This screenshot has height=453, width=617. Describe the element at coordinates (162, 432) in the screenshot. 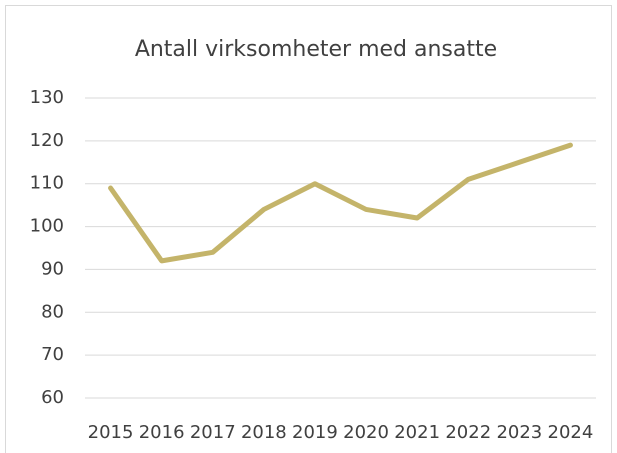

I see `x-tick-label: 2016` at that location.